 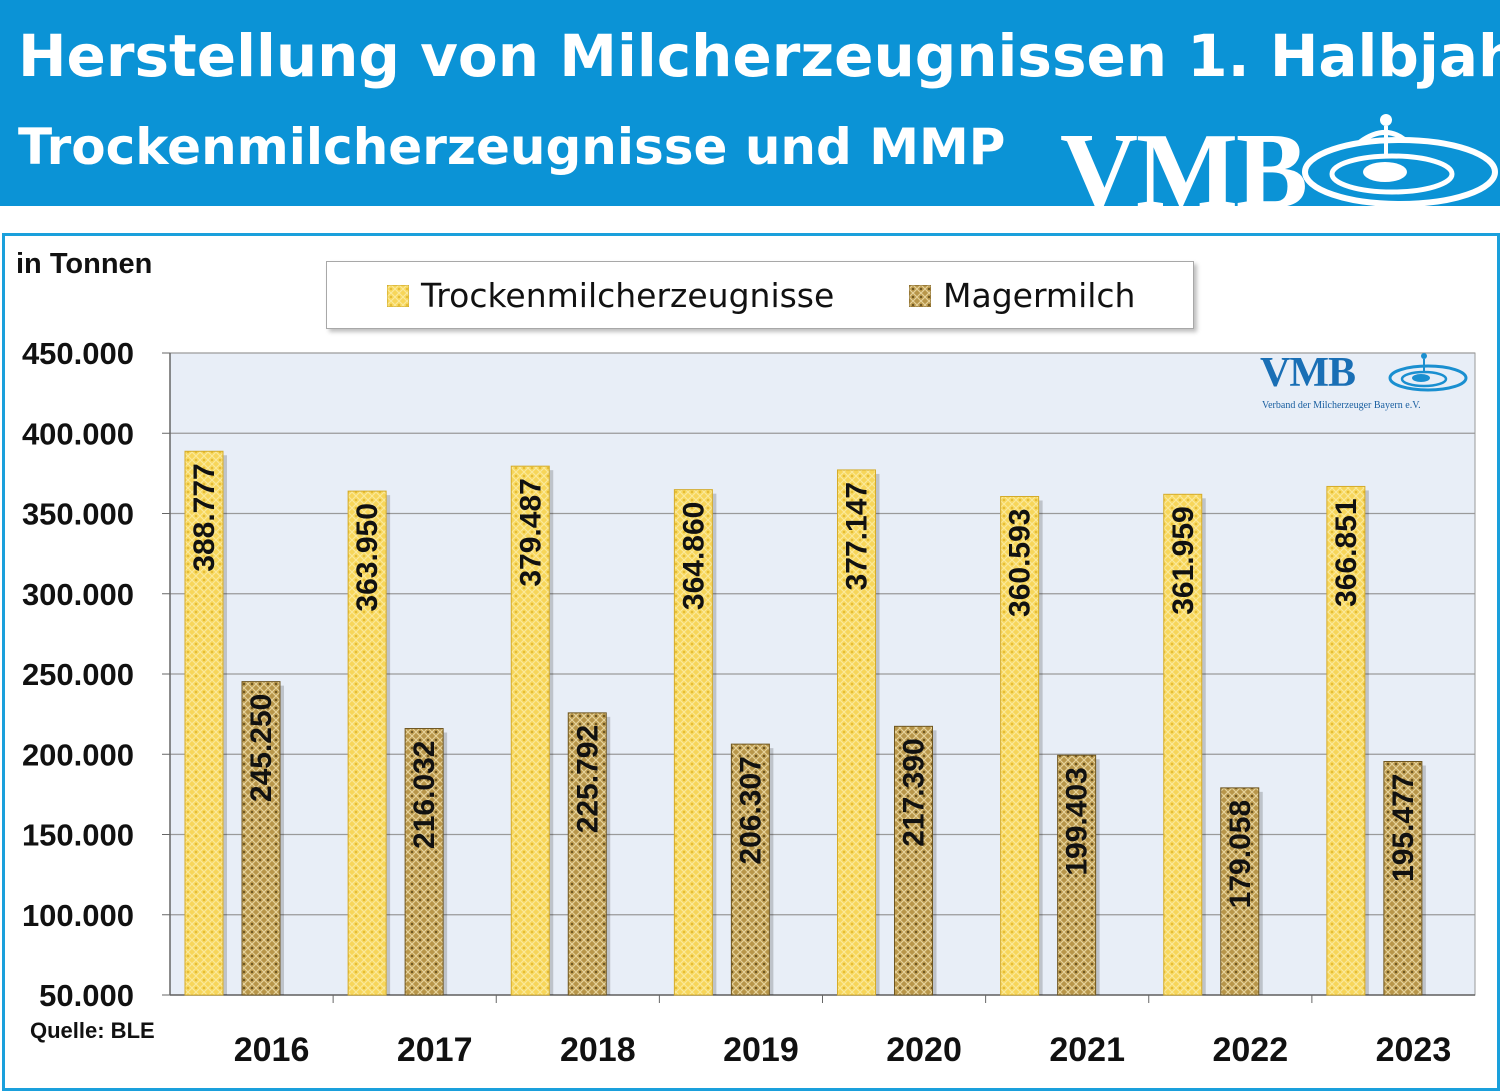 What do you see at coordinates (1414, 1050) in the screenshot?
I see `x-tick-label: 2023` at bounding box center [1414, 1050].